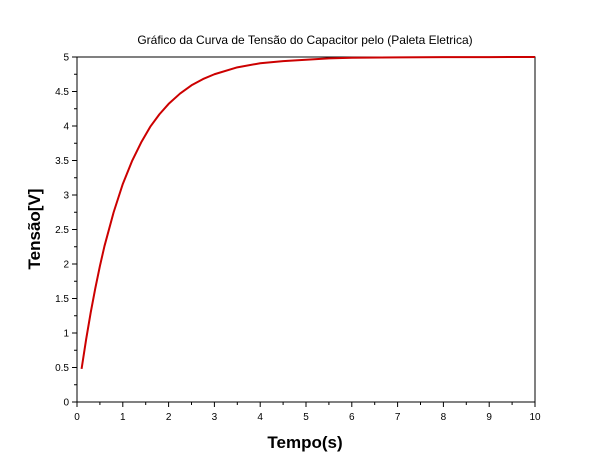  I want to click on x-axis: 0 1 2 3 4 5 6 7 8 9 10, so click(307, 412).